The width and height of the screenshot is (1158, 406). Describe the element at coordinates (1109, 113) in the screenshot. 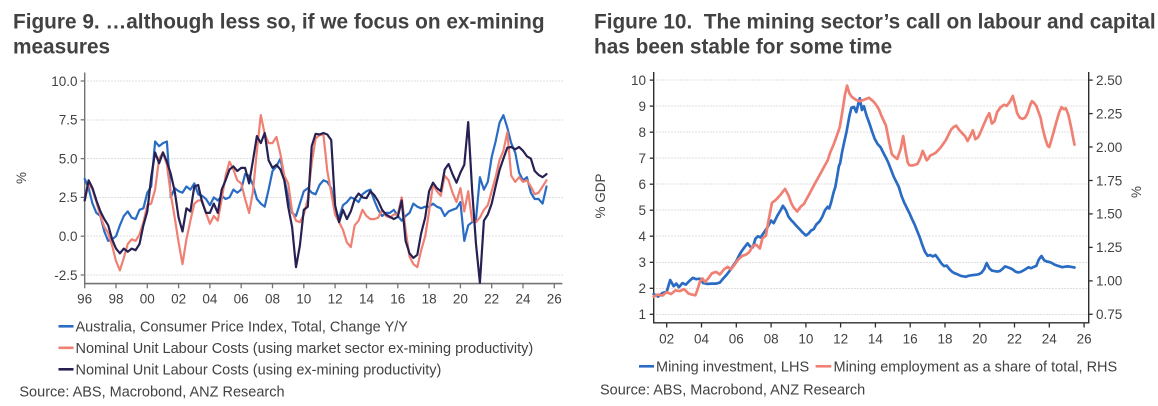

I see `svg-text: 2.25` at that location.